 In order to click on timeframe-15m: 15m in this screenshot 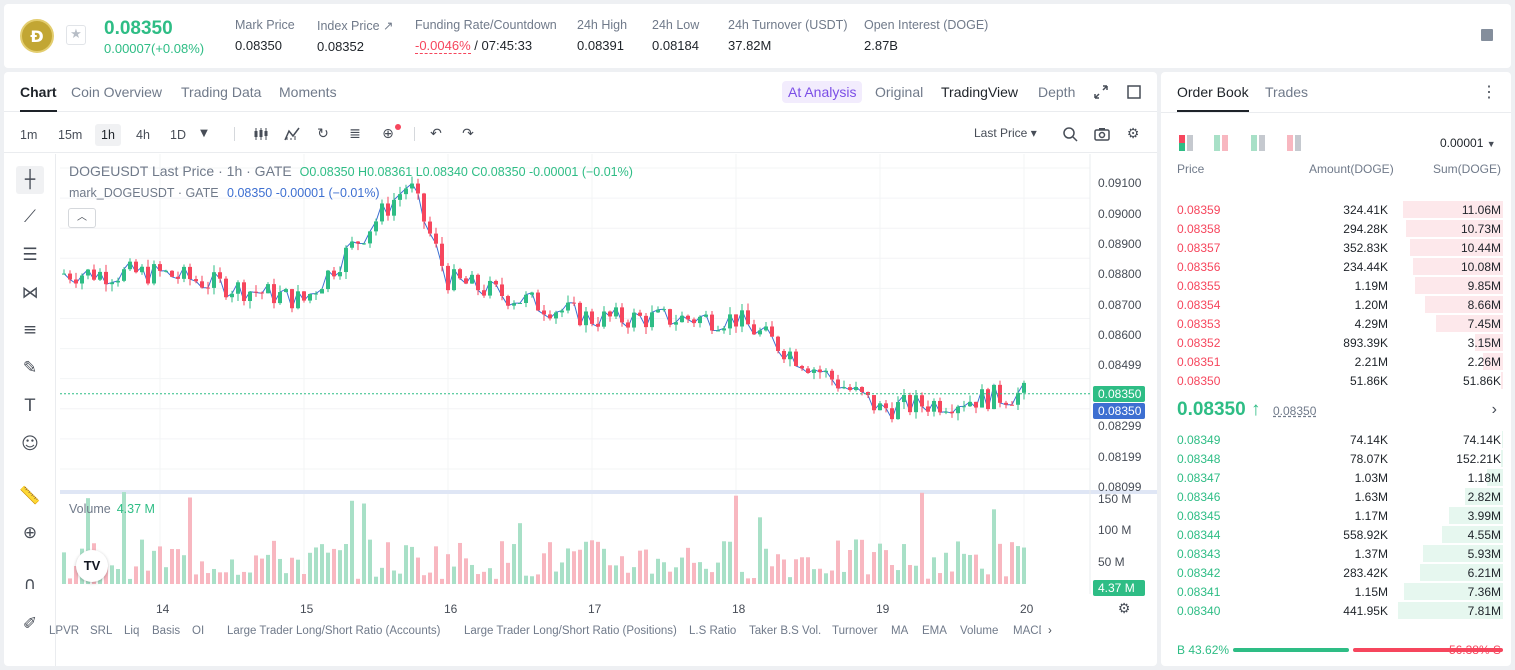, I will do `click(70, 135)`.